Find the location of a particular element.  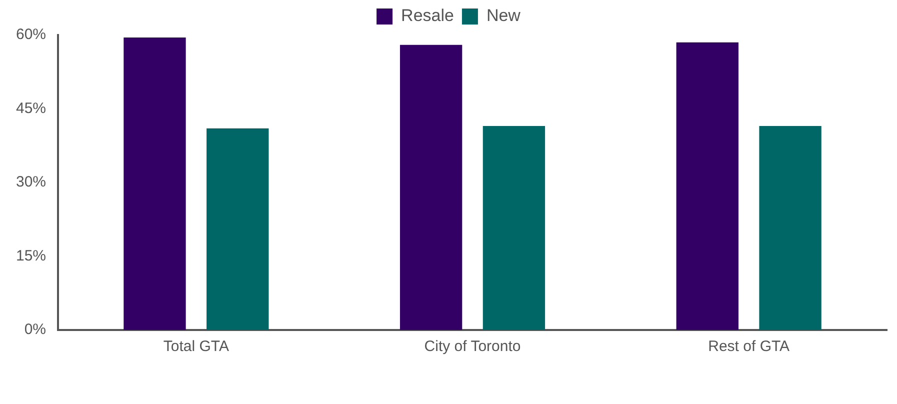

legend-label: Resale is located at coordinates (427, 16).